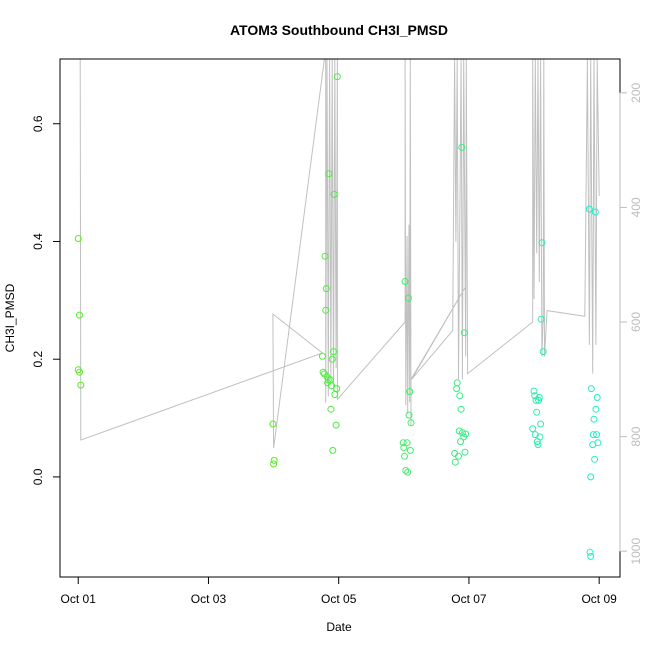 This screenshot has width=650, height=650. I want to click on chart-title: ATOM3 Southbound CH3I_PMSD, so click(339, 30).